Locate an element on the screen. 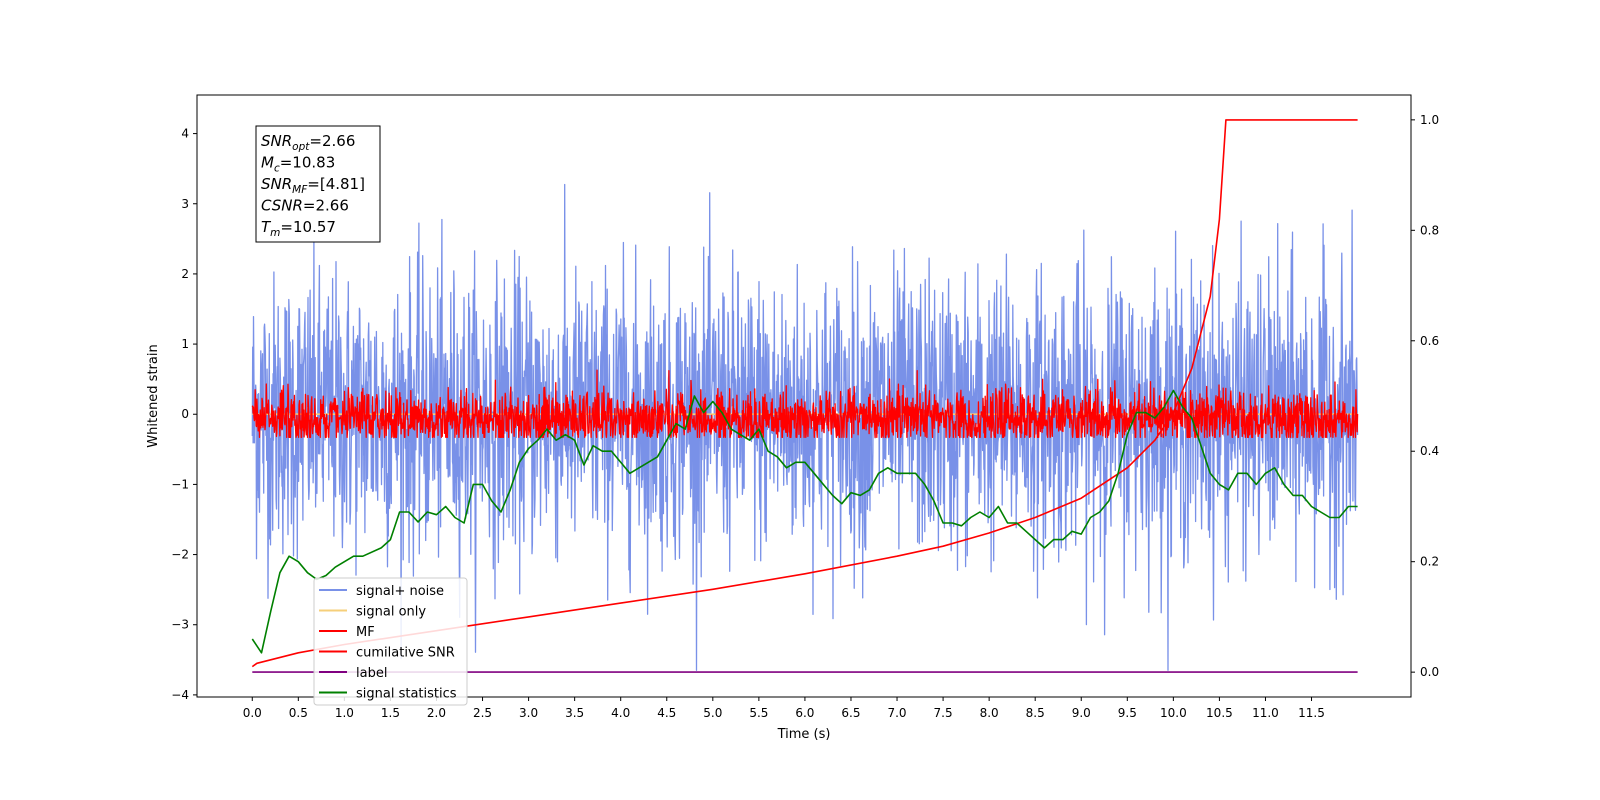  y-right-tick-label: 1.0 is located at coordinates (1429, 120).